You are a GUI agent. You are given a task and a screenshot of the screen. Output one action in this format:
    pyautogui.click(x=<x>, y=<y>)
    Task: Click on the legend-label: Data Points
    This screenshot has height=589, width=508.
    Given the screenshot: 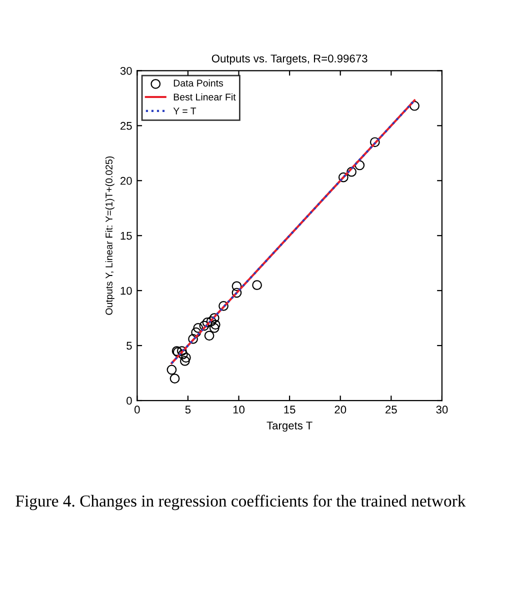 What is the action you would take?
    pyautogui.click(x=199, y=83)
    